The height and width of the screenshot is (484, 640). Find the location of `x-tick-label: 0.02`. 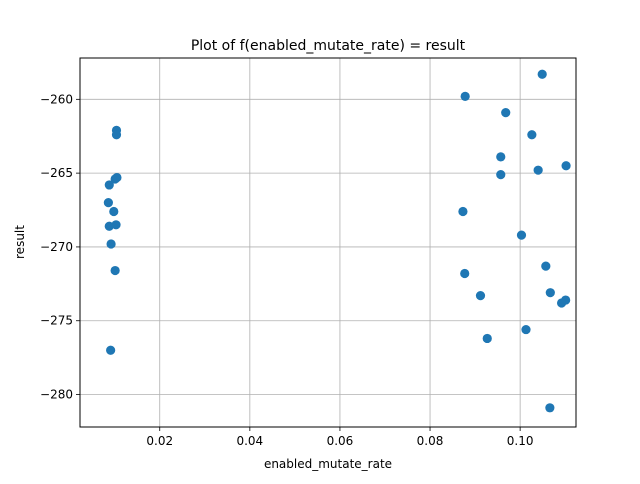

x-tick-label: 0.02 is located at coordinates (159, 441).